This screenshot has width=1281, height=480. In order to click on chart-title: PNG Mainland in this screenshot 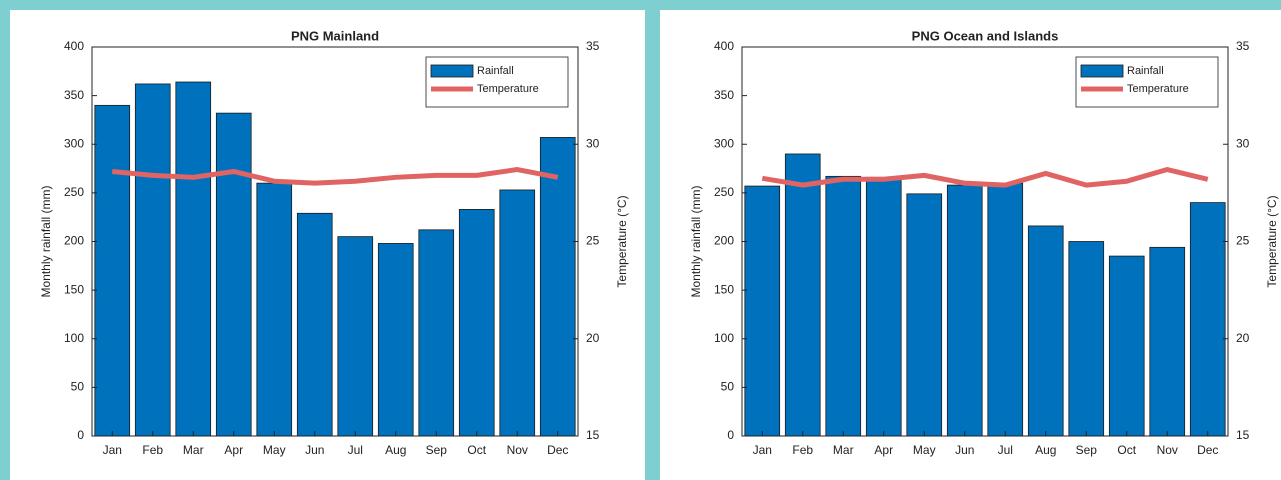, I will do `click(335, 35)`.